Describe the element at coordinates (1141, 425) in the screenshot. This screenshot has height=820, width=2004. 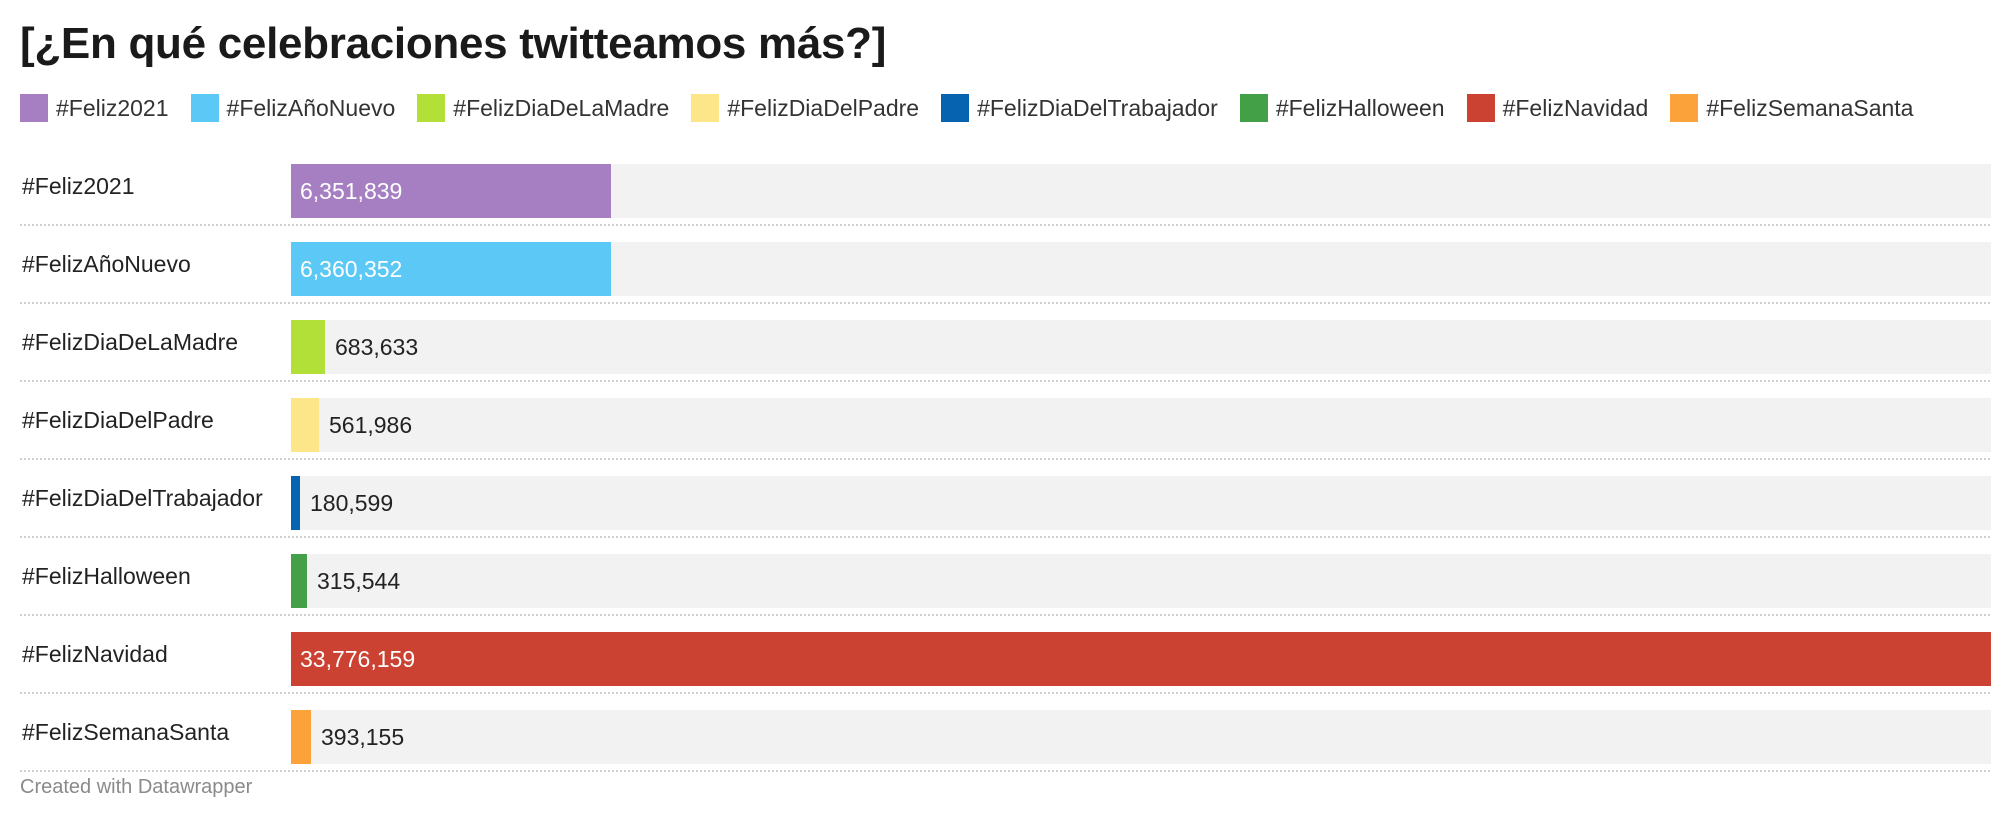
I see `bar-track: 561,986` at that location.